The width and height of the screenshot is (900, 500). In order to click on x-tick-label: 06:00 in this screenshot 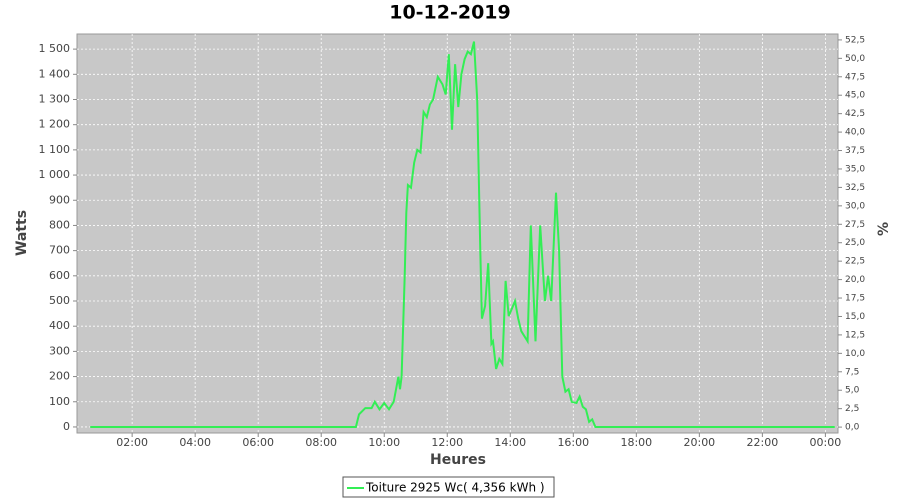, I will do `click(258, 442)`.